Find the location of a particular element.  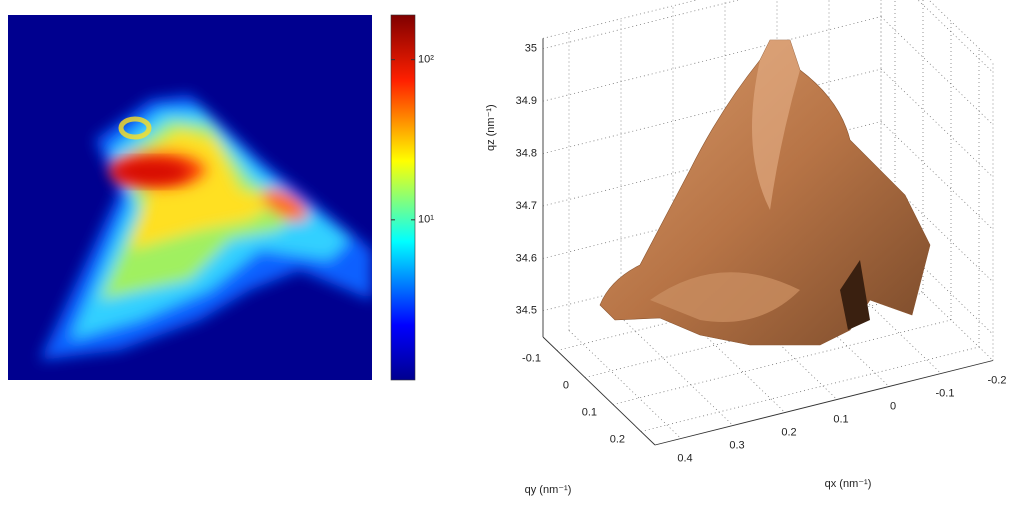

y-tick-label: 0.2 is located at coordinates (617, 439).